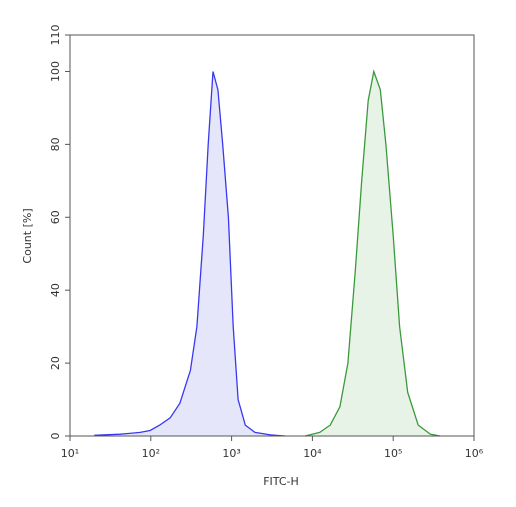 The height and width of the screenshot is (507, 516). What do you see at coordinates (55, 71) in the screenshot?
I see `y-tick-label: 100` at bounding box center [55, 71].